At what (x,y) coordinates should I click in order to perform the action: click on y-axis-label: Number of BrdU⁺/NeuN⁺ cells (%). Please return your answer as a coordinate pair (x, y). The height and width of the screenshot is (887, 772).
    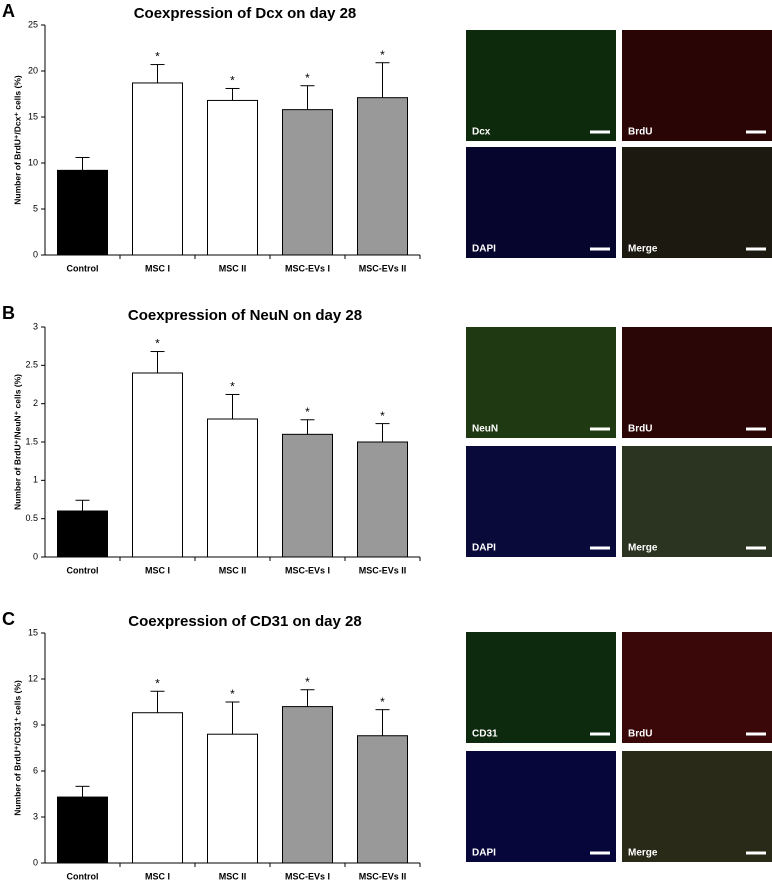
    Looking at the image, I should click on (17, 442).